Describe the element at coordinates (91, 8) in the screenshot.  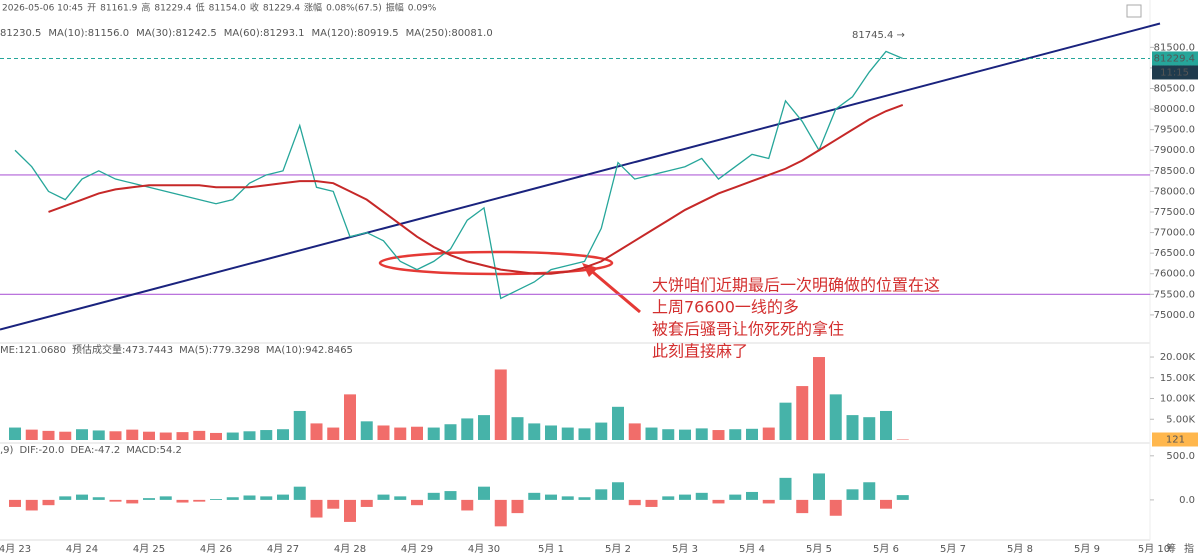
I see `header-item: 开` at that location.